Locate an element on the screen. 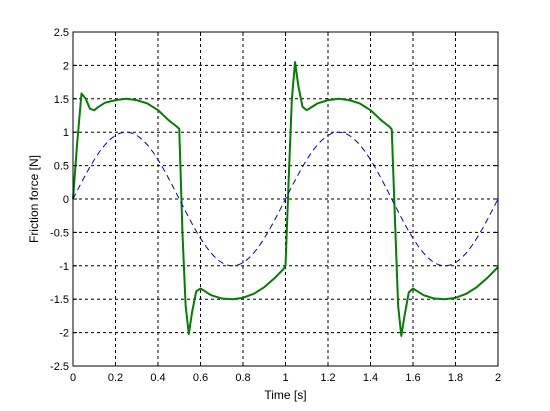 The height and width of the screenshot is (411, 550). y-tick-label: -2 is located at coordinates (64, 334).